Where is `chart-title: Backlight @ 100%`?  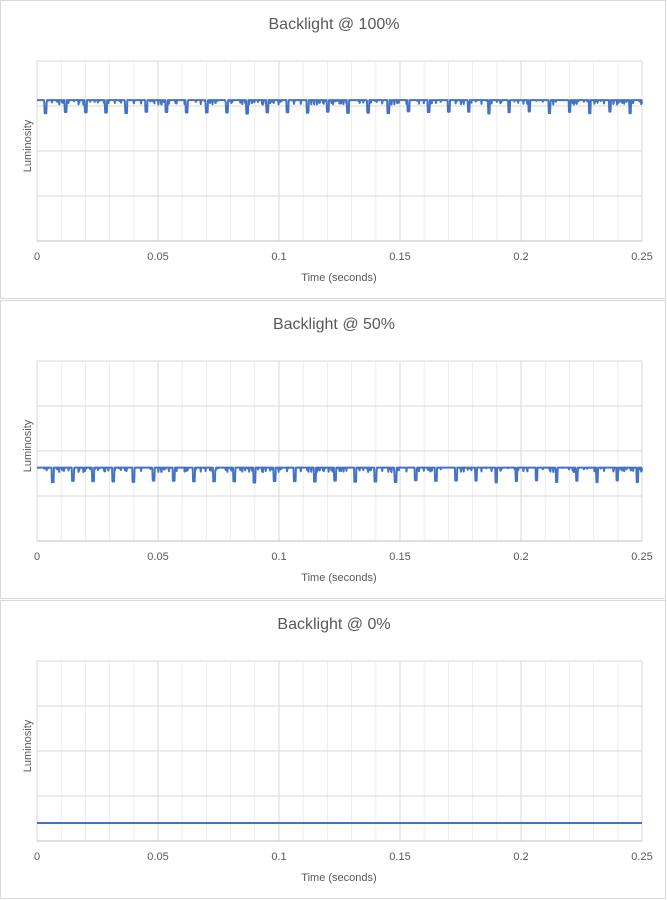 chart-title: Backlight @ 100% is located at coordinates (334, 24).